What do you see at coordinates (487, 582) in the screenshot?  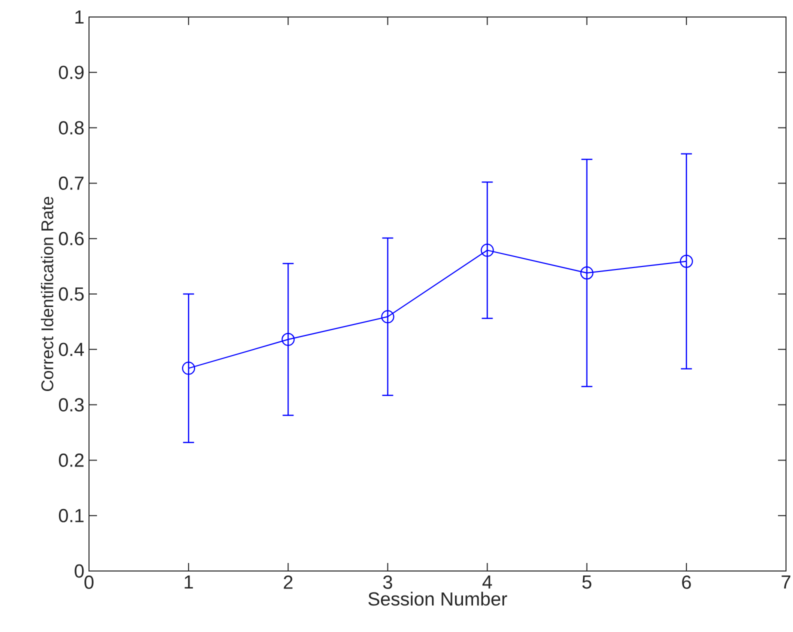 I see `x-tick-label: 4` at bounding box center [487, 582].